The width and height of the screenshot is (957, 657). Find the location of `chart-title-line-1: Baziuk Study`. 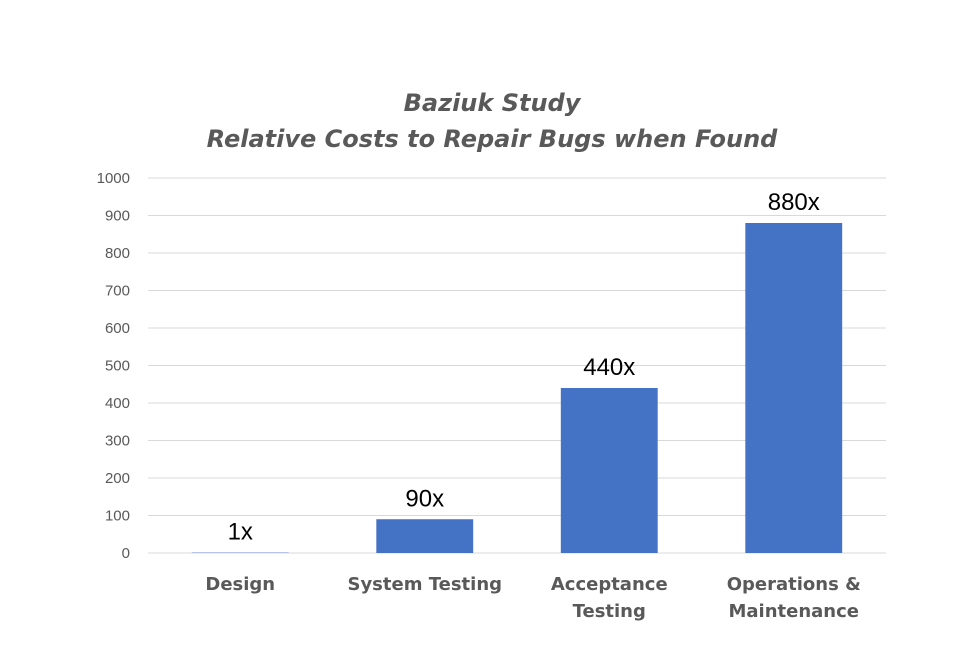

chart-title-line-1: Baziuk Study is located at coordinates (493, 103).